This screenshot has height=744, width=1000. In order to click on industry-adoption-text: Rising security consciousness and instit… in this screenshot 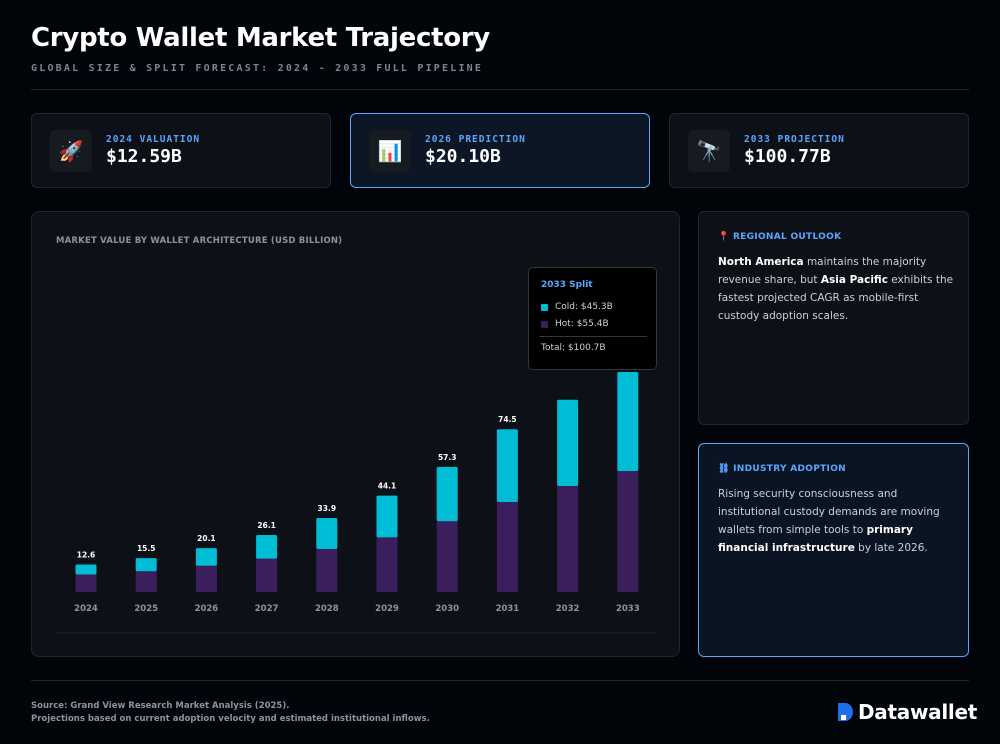, I will do `click(836, 521)`.